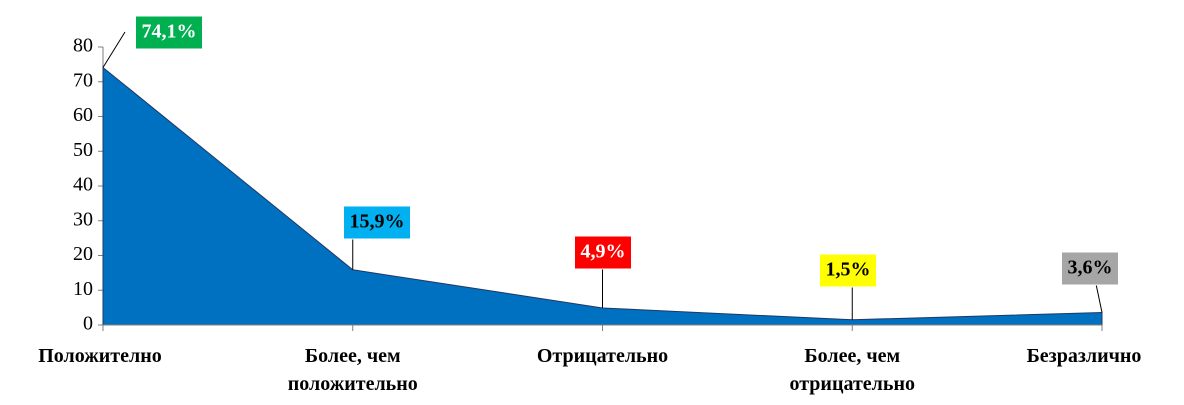 This screenshot has width=1184, height=405. I want to click on y-tick-label: 50, so click(83, 150).